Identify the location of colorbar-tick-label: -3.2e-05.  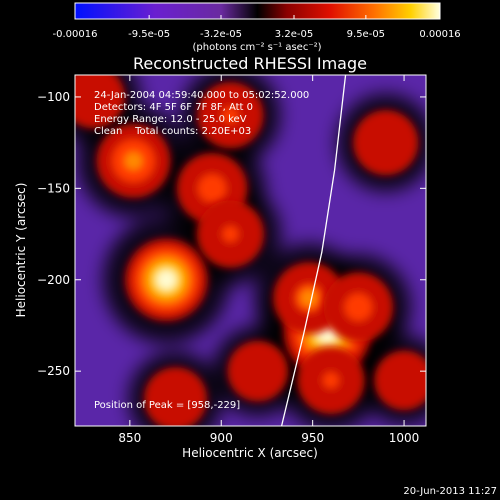
(221, 34).